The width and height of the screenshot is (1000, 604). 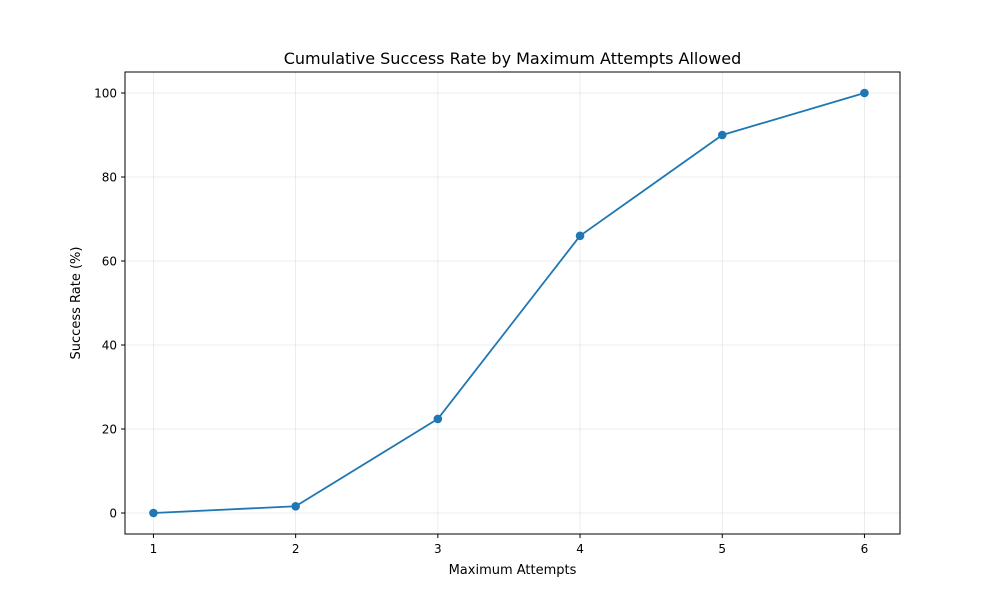 I want to click on x-tick-label: 4, so click(x=580, y=549).